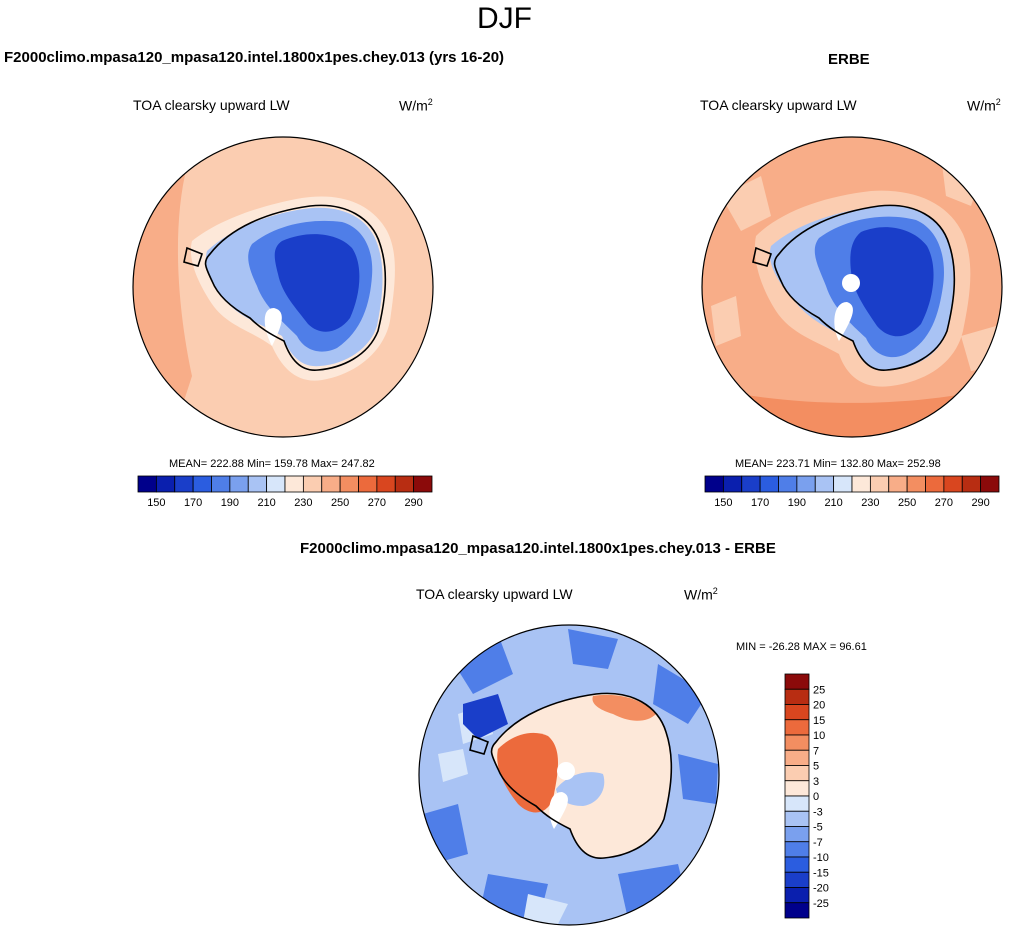 This screenshot has height=929, width=1009. Describe the element at coordinates (317, 283) in the screenshot. I see `model-plateau-inner` at that location.